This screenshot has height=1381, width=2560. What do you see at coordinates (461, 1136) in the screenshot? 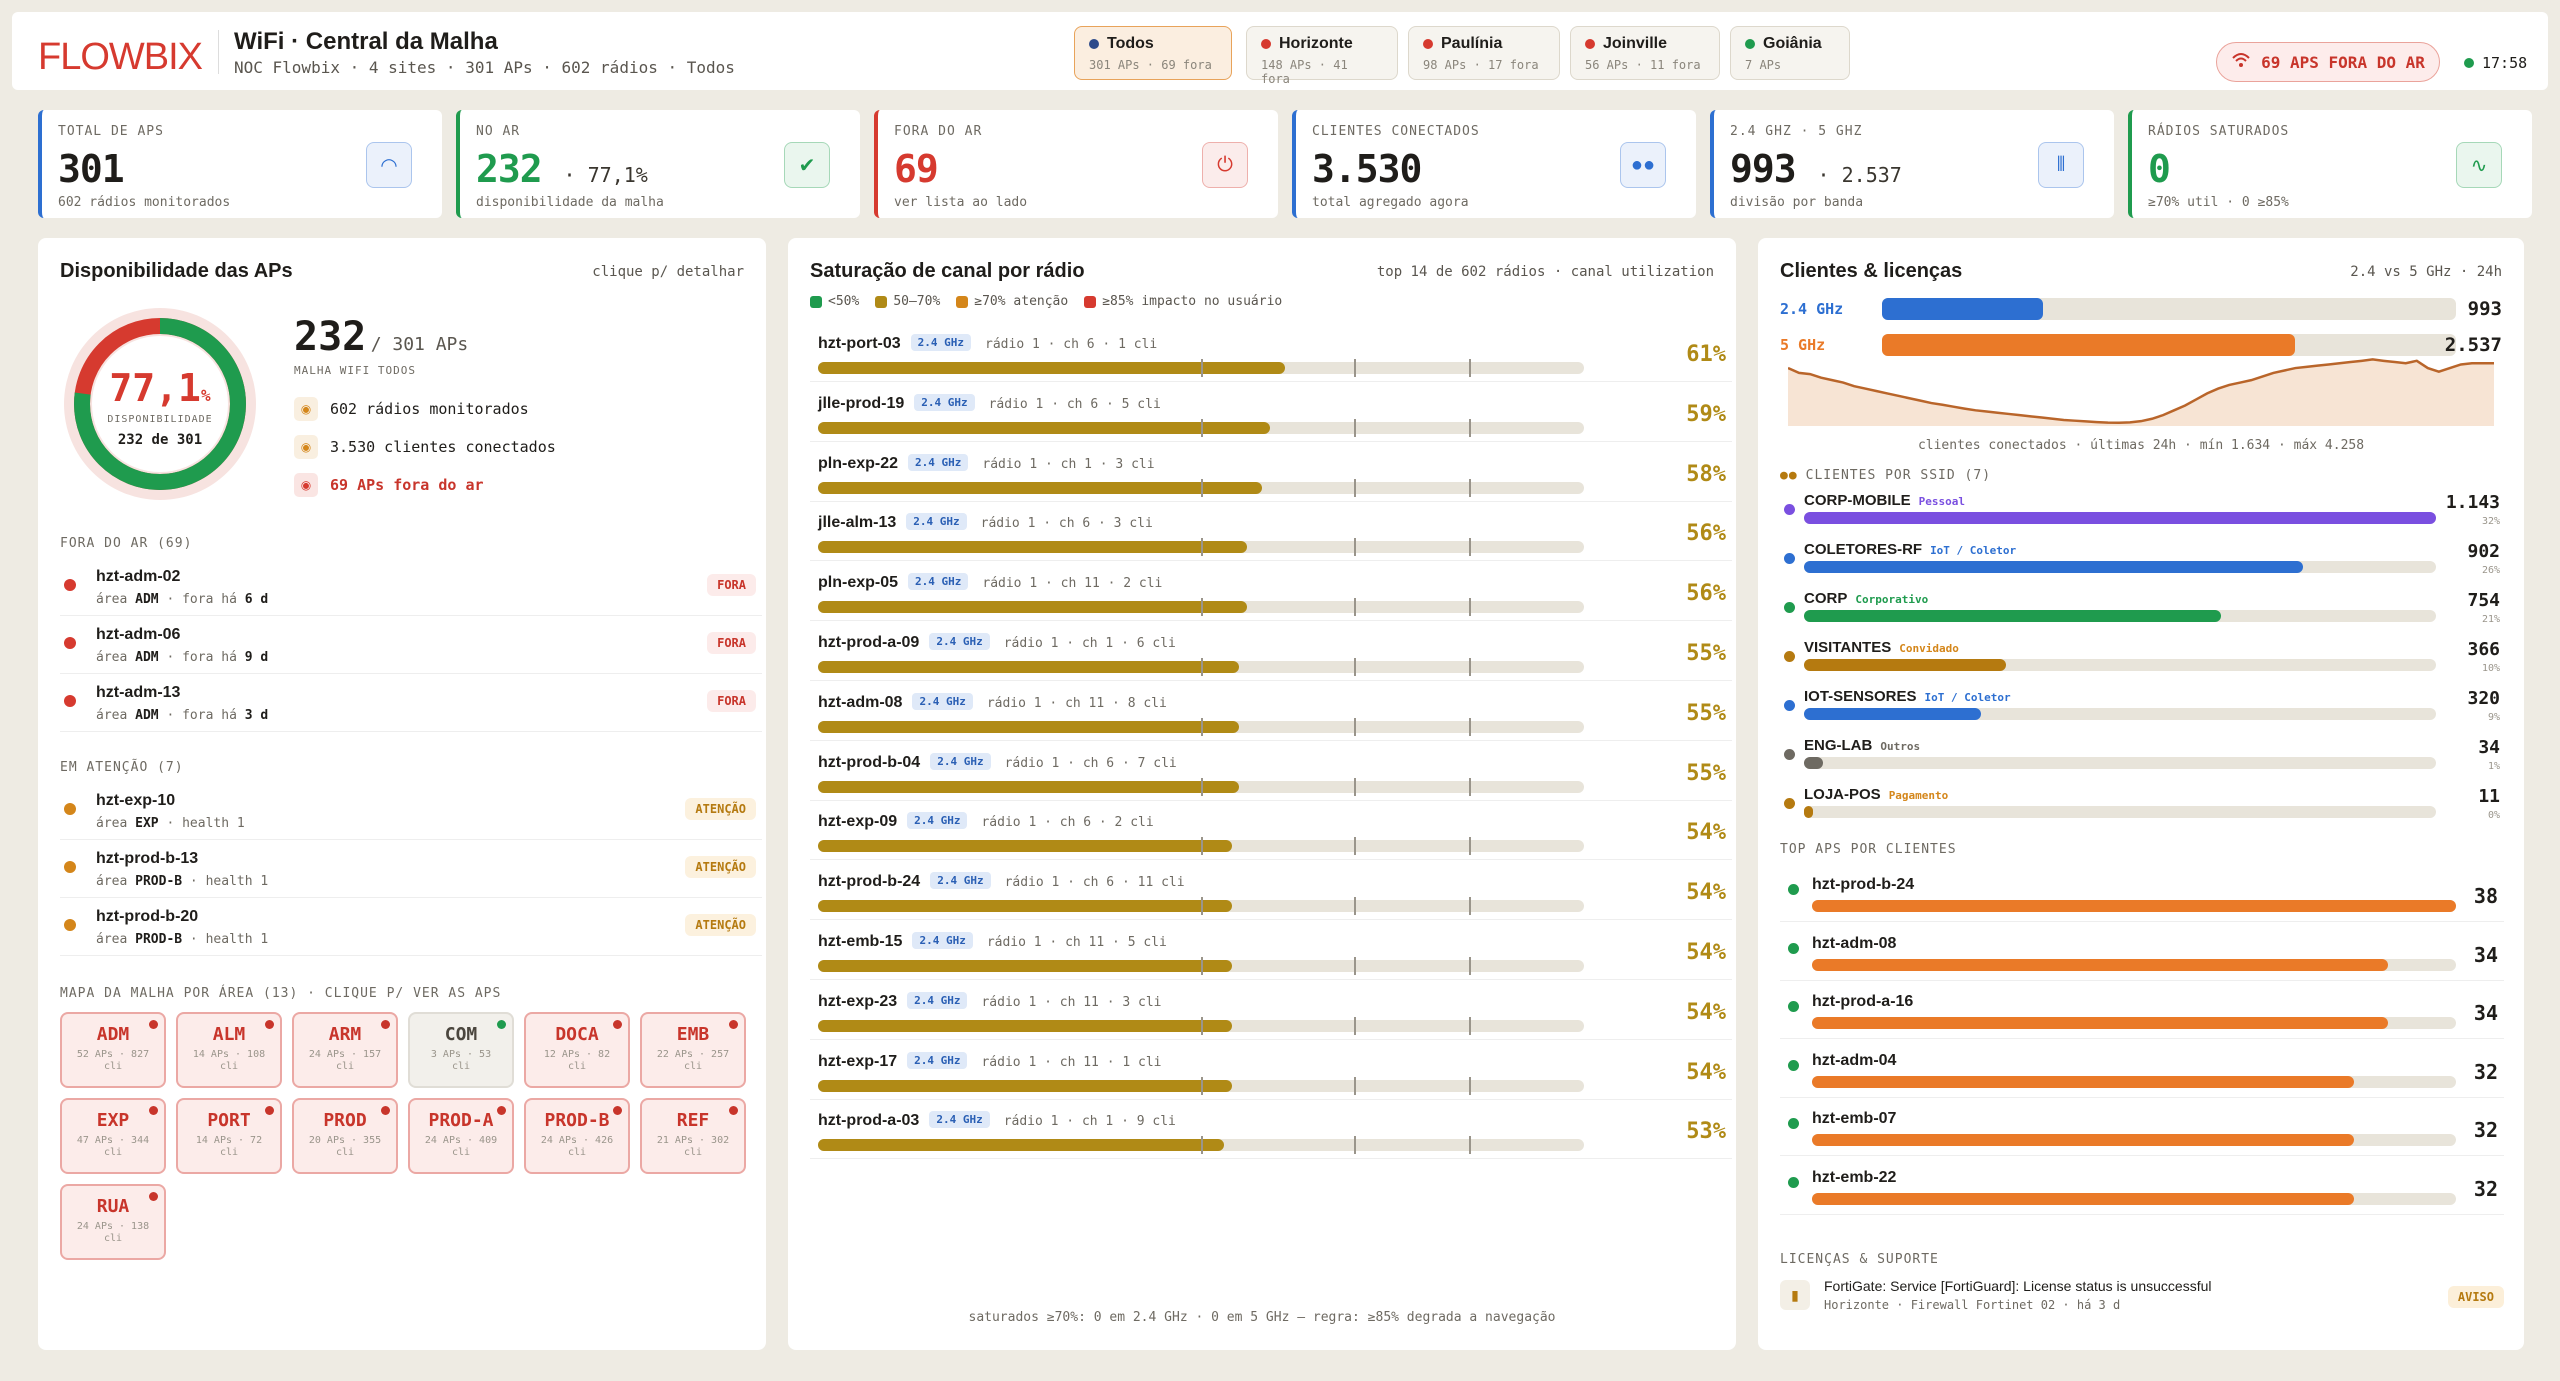
I see `area-tile-prod-a: PROD-A 24 APs · 409 cli` at bounding box center [461, 1136].